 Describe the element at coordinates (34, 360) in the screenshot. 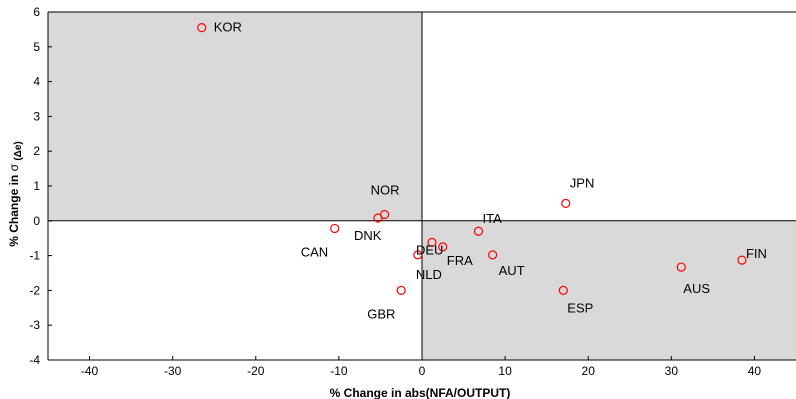

I see `y-tick-label: -4` at that location.